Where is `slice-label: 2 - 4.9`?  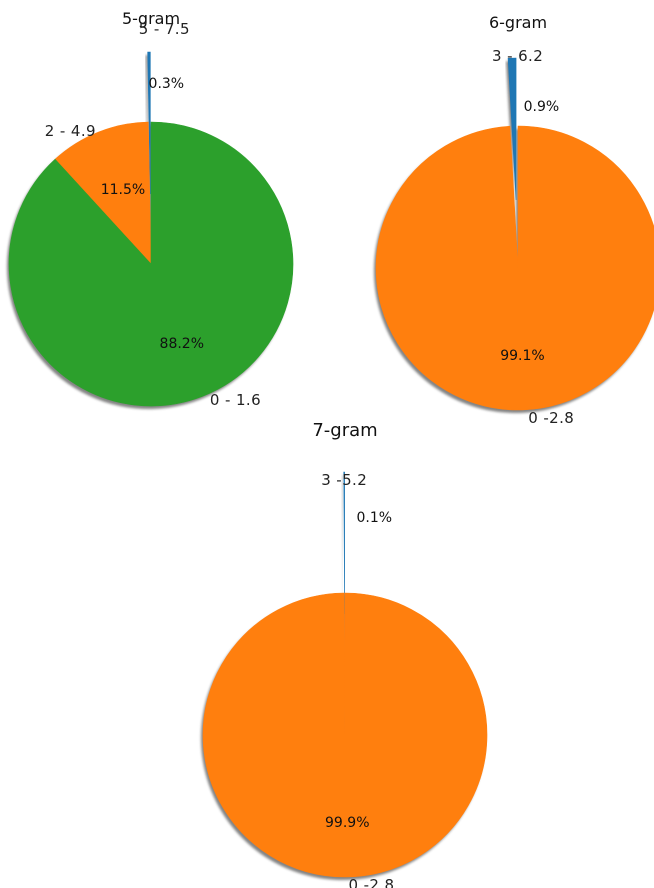 slice-label: 2 - 4.9 is located at coordinates (70, 131).